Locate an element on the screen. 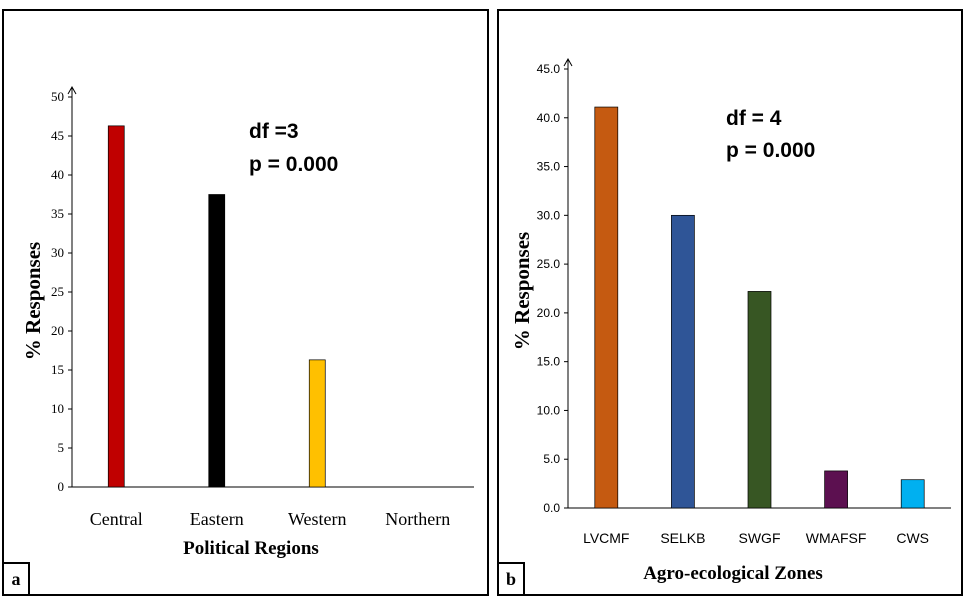 The height and width of the screenshot is (598, 965). b-bar-cws is located at coordinates (912, 494).